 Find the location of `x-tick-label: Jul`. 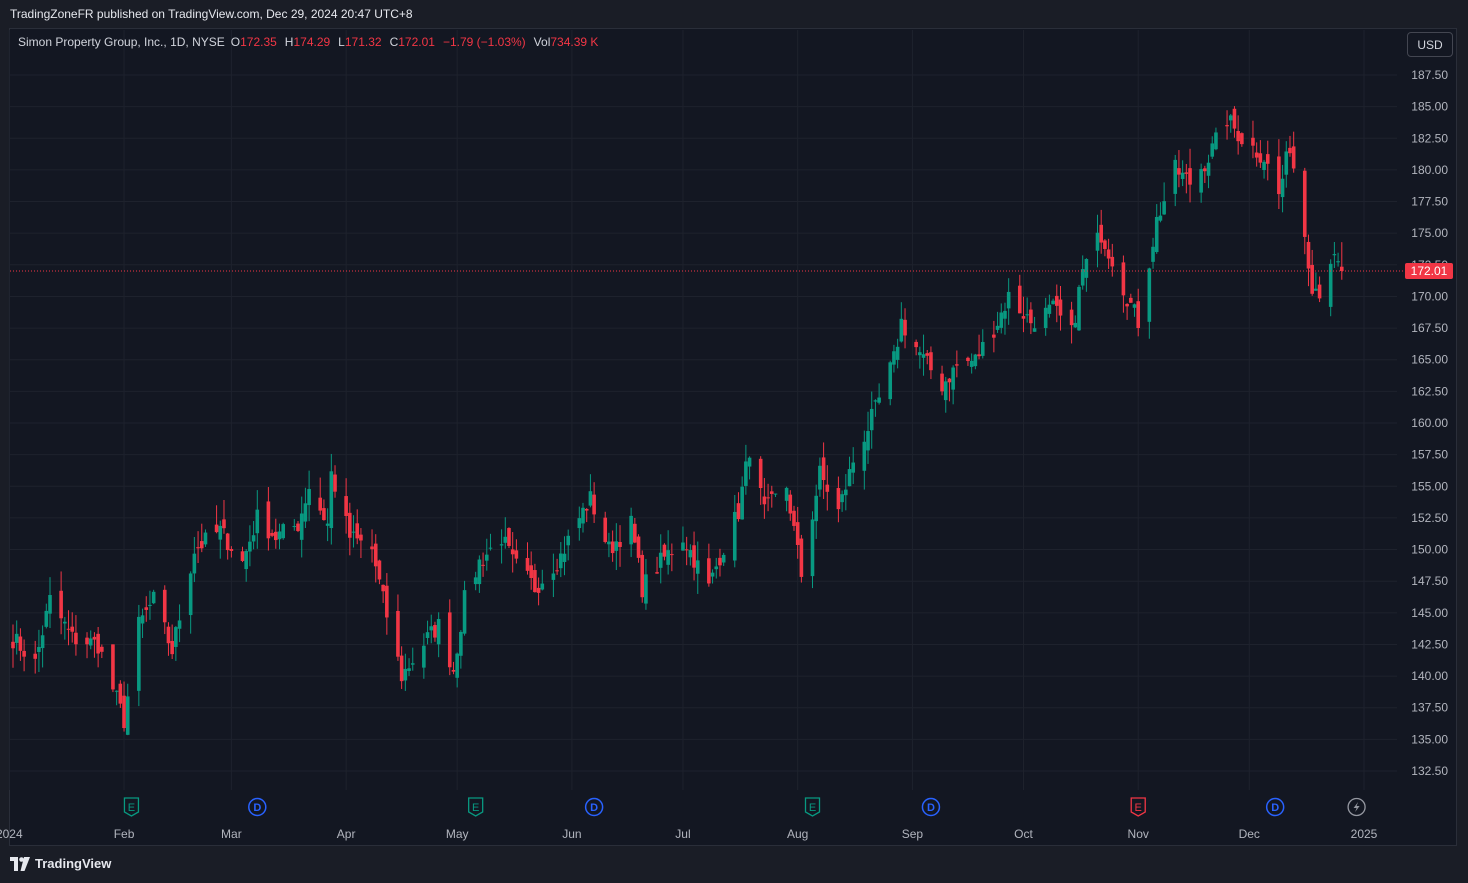

x-tick-label: Jul is located at coordinates (682, 834).